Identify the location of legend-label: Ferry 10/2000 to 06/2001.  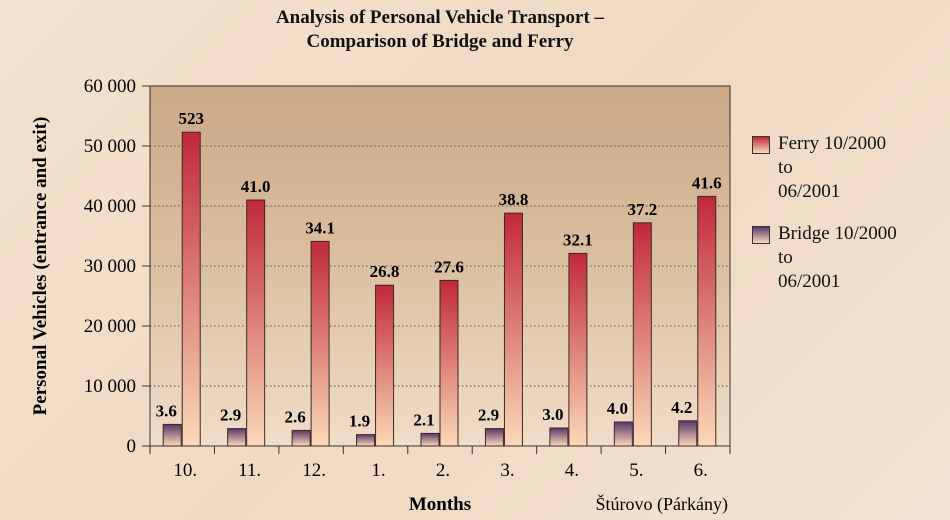
(832, 167).